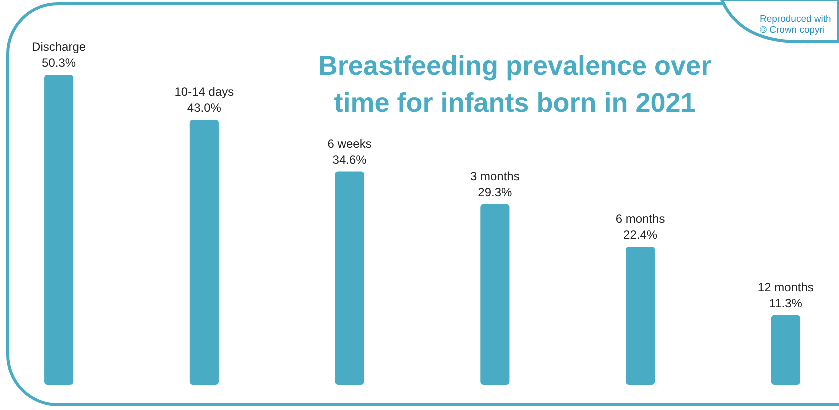 Image resolution: width=839 pixels, height=410 pixels. What do you see at coordinates (793, 30) in the screenshot?
I see `text: © Crown copyri` at bounding box center [793, 30].